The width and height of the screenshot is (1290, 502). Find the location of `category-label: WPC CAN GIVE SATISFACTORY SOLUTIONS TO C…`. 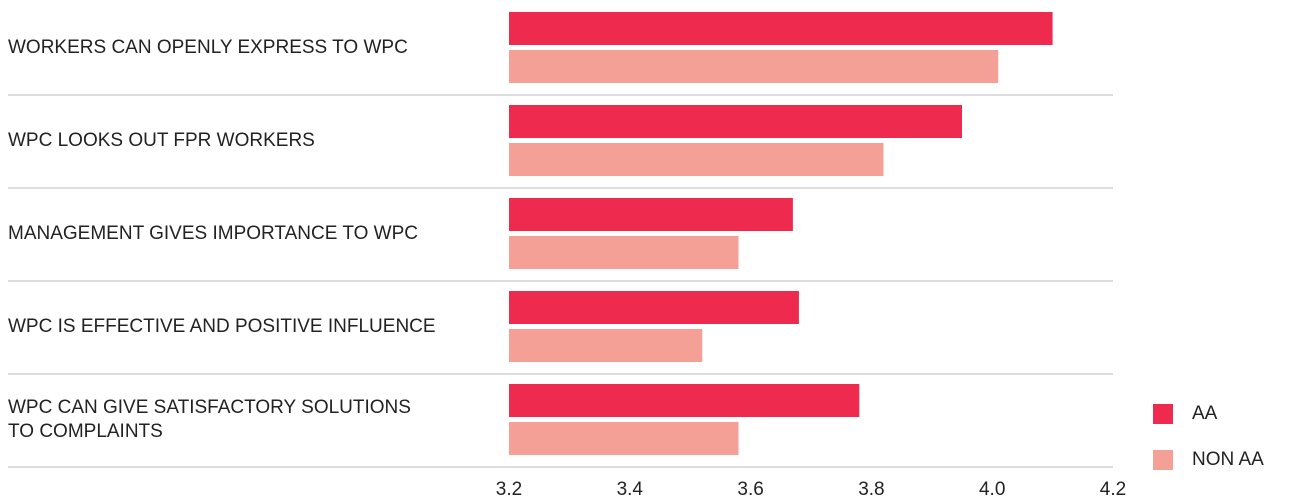

category-label: WPC CAN GIVE SATISFACTORY SOLUTIONS TO C… is located at coordinates (209, 419).